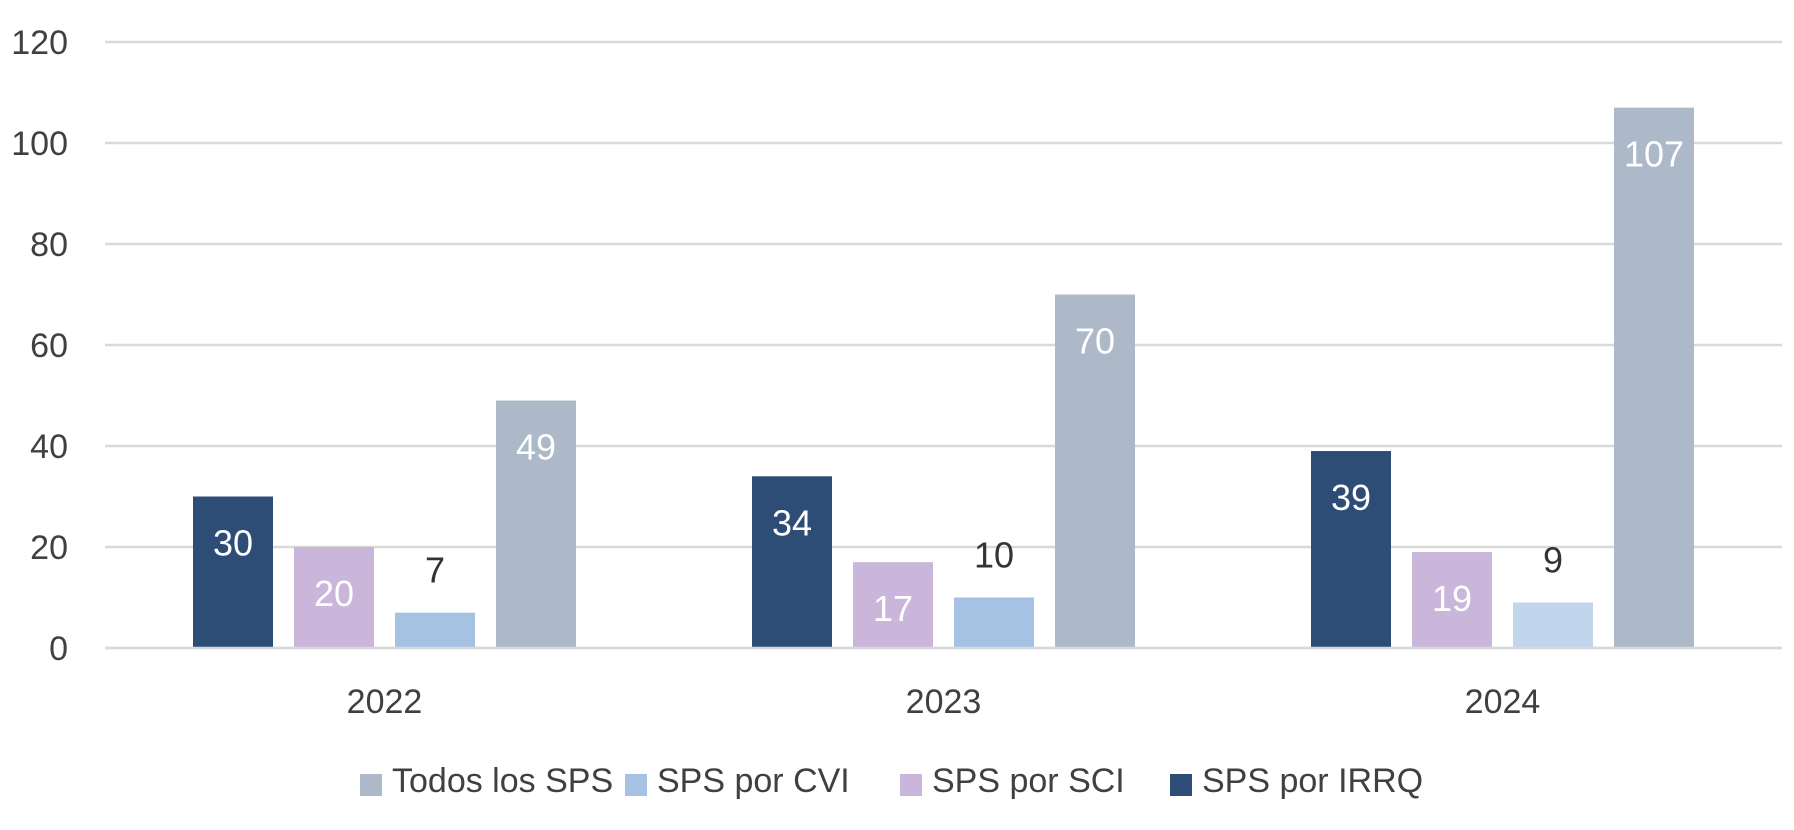  Describe the element at coordinates (502, 781) in the screenshot. I see `legend-label: Todos los SPS` at that location.